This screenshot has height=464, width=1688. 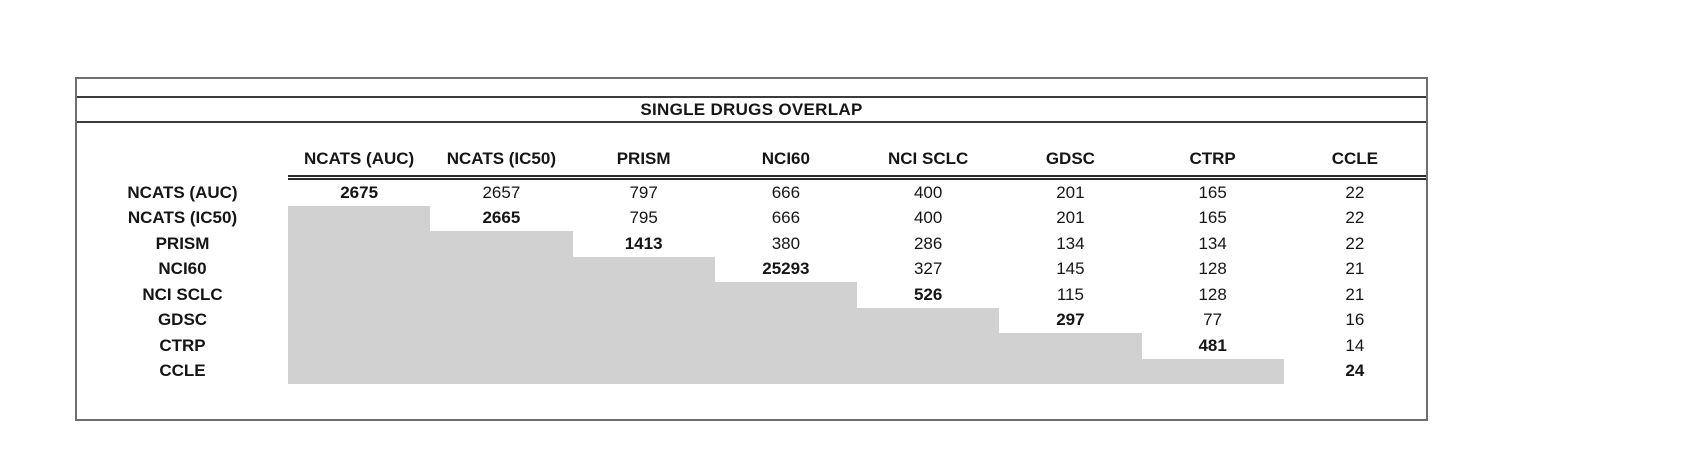 What do you see at coordinates (643, 371) in the screenshot?
I see `matrix-cell-ccle-x-prism` at bounding box center [643, 371].